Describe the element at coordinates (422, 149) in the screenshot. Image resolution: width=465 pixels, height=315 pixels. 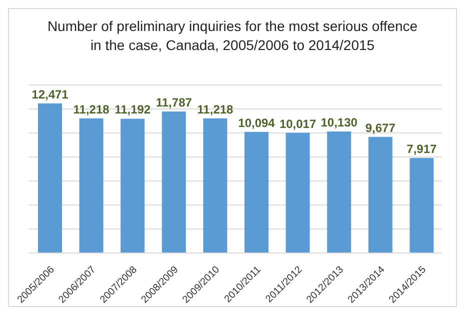
I see `data-label: 7,917` at that location.